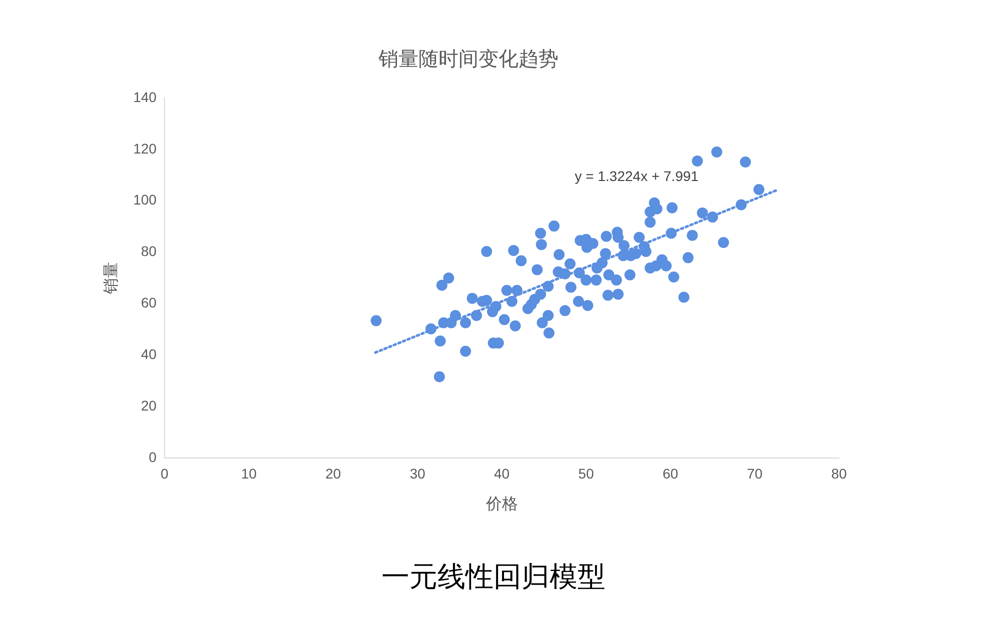  I want to click on y-axis-title: 销量, so click(111, 278).